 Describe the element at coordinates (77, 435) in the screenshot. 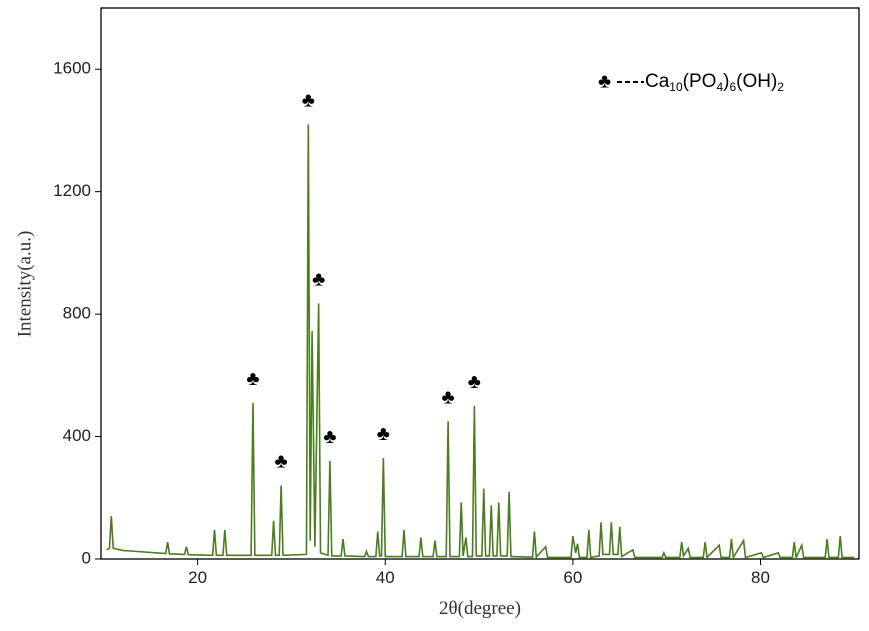

I see `y-tick-label: 400` at that location.